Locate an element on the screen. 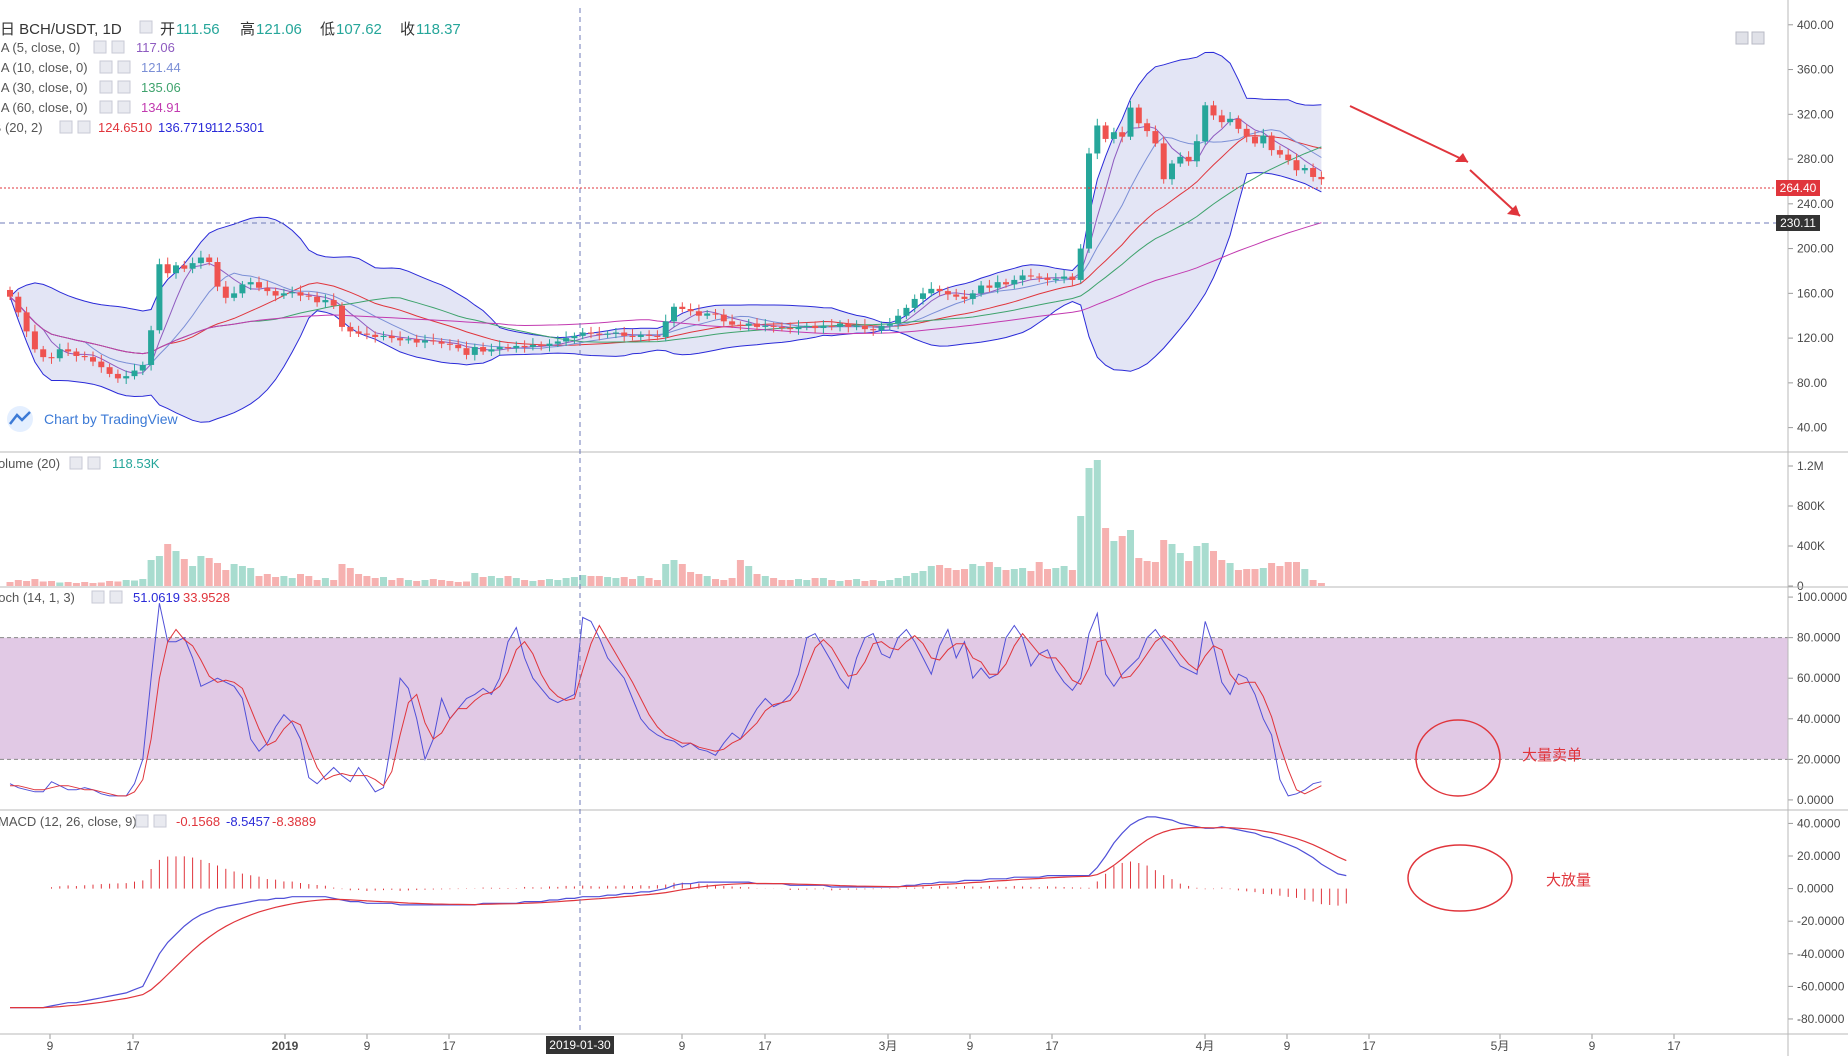 This screenshot has width=1848, height=1061. bb-basis-value: 124.6510 is located at coordinates (125, 127).